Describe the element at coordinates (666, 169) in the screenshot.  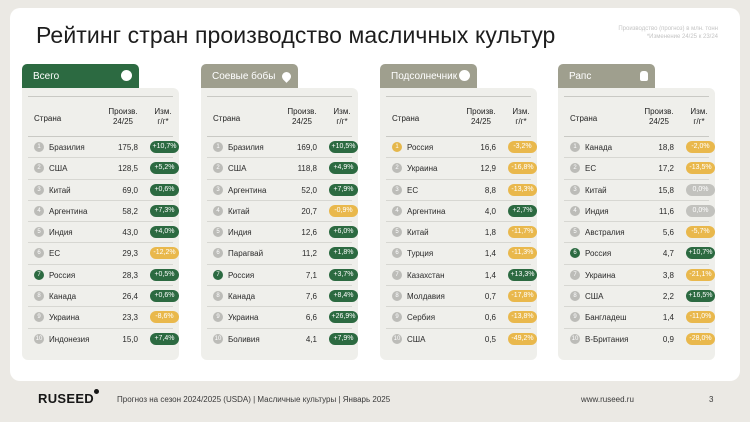
I see `production-value: 17,2` at that location.